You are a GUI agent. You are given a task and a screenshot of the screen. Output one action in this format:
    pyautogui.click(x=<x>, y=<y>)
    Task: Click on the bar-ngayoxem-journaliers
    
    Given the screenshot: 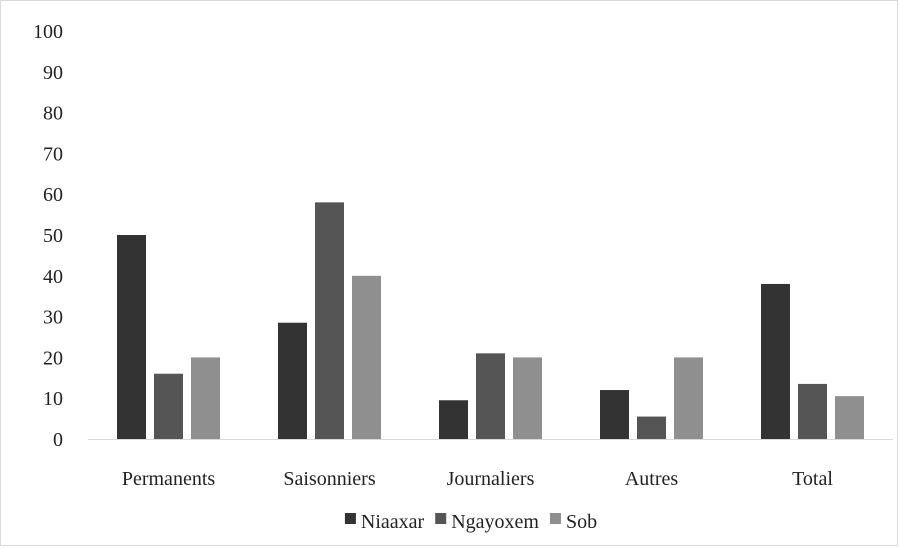 What is the action you would take?
    pyautogui.click(x=490, y=396)
    